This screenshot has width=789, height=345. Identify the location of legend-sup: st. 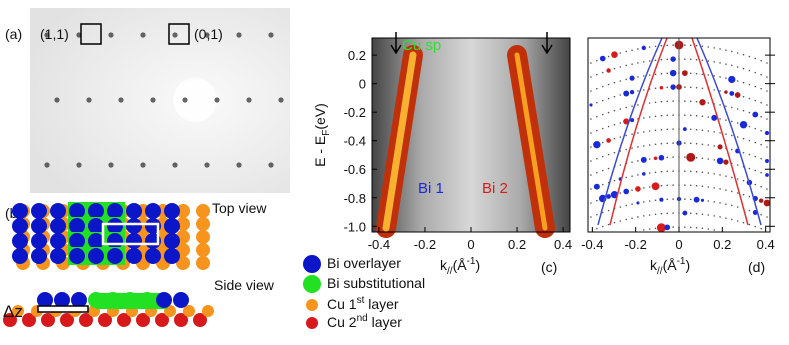
(361, 300).